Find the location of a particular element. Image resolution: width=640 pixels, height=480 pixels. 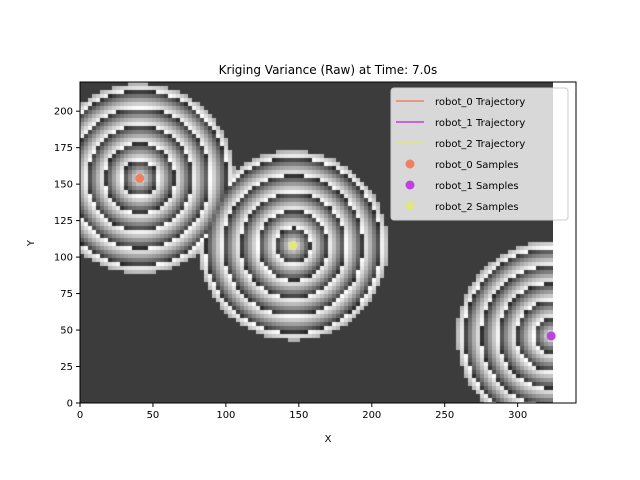

y-tick-label: 100 is located at coordinates (63, 258).